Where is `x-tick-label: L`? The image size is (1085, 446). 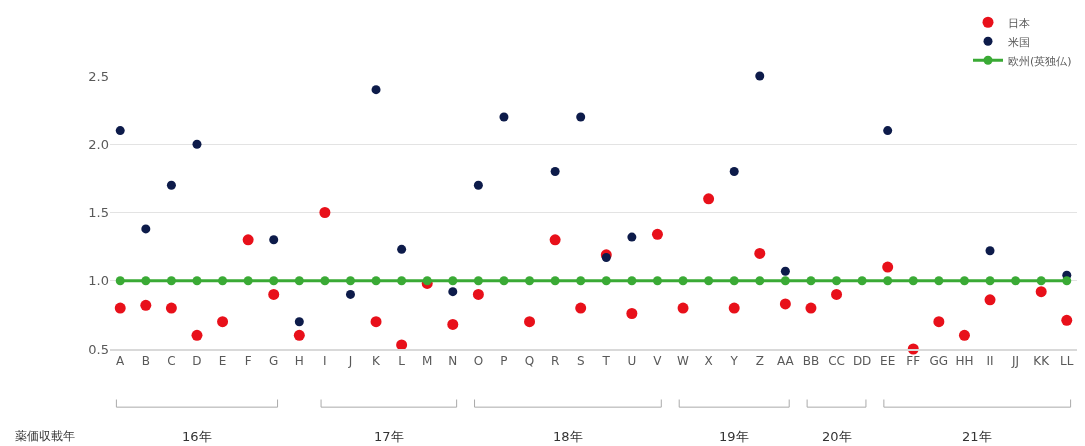
x-tick-label: L is located at coordinates (402, 361).